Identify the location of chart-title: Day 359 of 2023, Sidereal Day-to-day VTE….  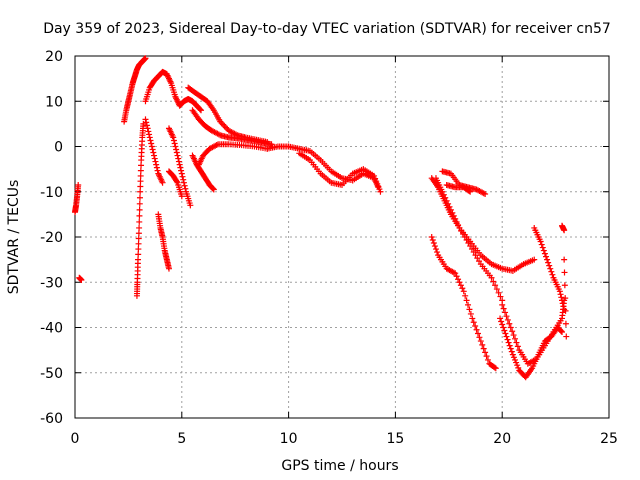
(327, 29).